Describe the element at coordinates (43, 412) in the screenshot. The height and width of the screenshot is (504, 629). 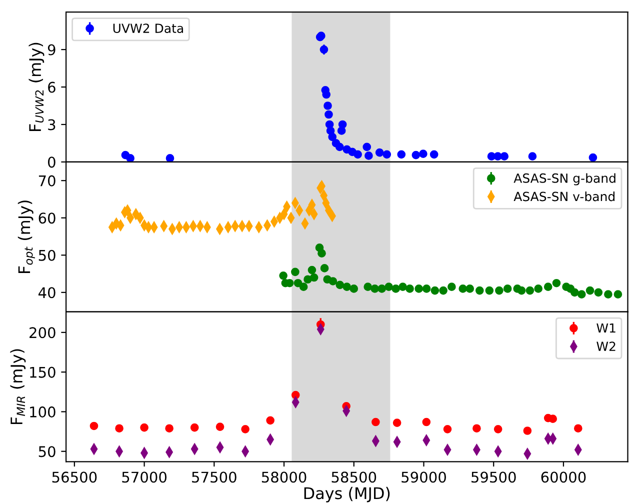
I see `y-tick-label: 100` at that location.